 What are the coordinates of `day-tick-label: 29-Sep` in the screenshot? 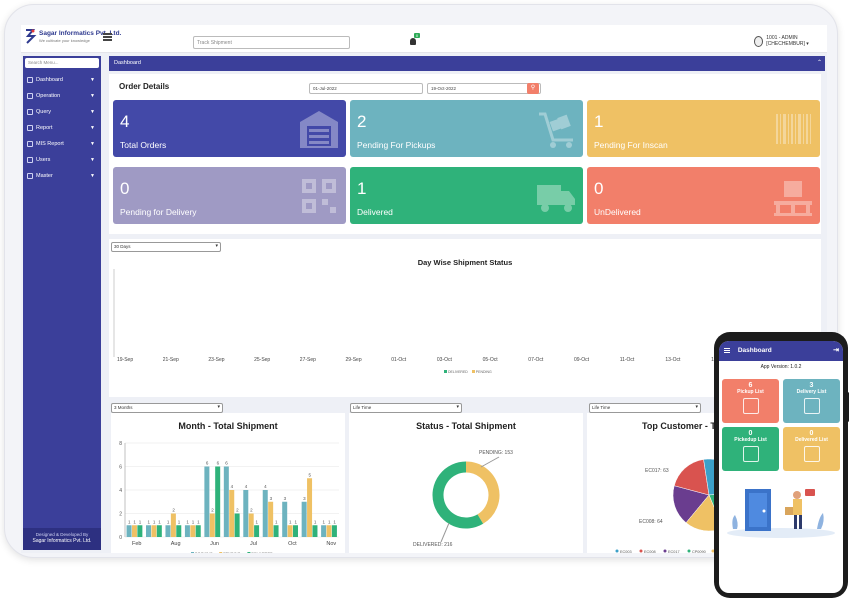 It's located at (353, 360).